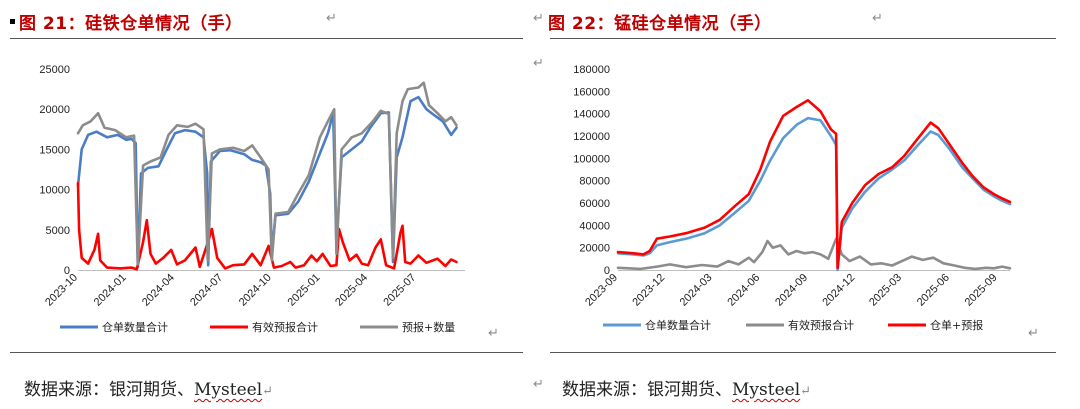 The height and width of the screenshot is (409, 1080). What do you see at coordinates (594, 226) in the screenshot?
I see `y-tick-label: 40000` at bounding box center [594, 226].